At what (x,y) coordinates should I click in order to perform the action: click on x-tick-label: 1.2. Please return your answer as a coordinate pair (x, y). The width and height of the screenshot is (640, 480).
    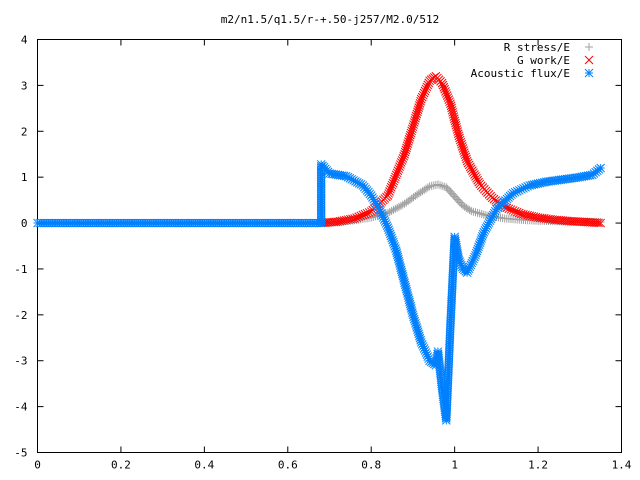
    Looking at the image, I should click on (538, 465).